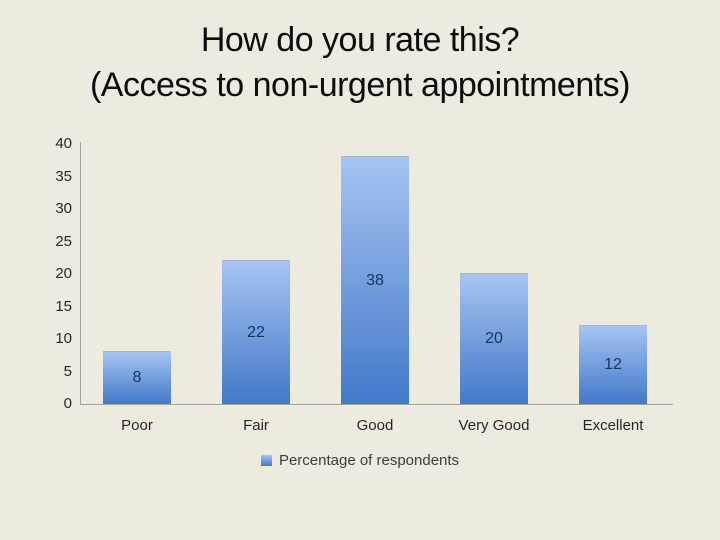 The image size is (720, 540). What do you see at coordinates (369, 460) in the screenshot?
I see `legend-series-label: Percentage of respondents` at bounding box center [369, 460].